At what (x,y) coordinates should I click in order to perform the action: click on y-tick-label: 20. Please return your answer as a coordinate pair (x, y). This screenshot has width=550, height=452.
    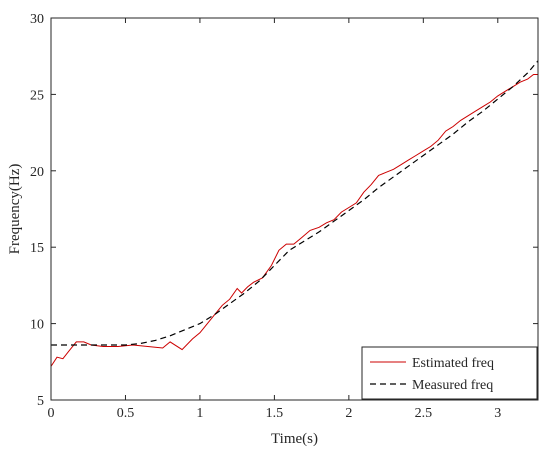
    Looking at the image, I should click on (37, 172).